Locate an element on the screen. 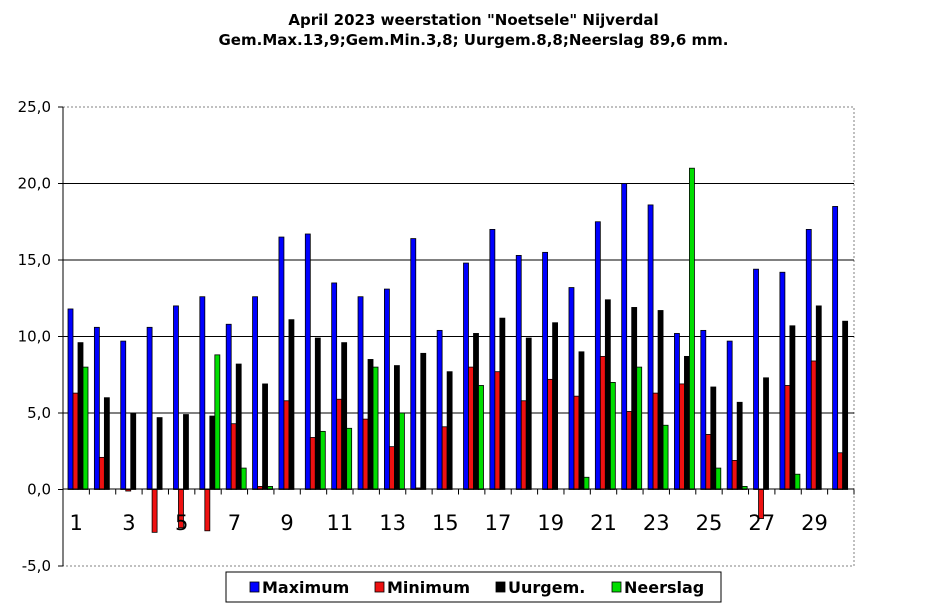 The image size is (947, 612). y-axis-ticks: 25,0 20,0 15,0 10,0 5,0 0,0 -5,0 is located at coordinates (40, 336).